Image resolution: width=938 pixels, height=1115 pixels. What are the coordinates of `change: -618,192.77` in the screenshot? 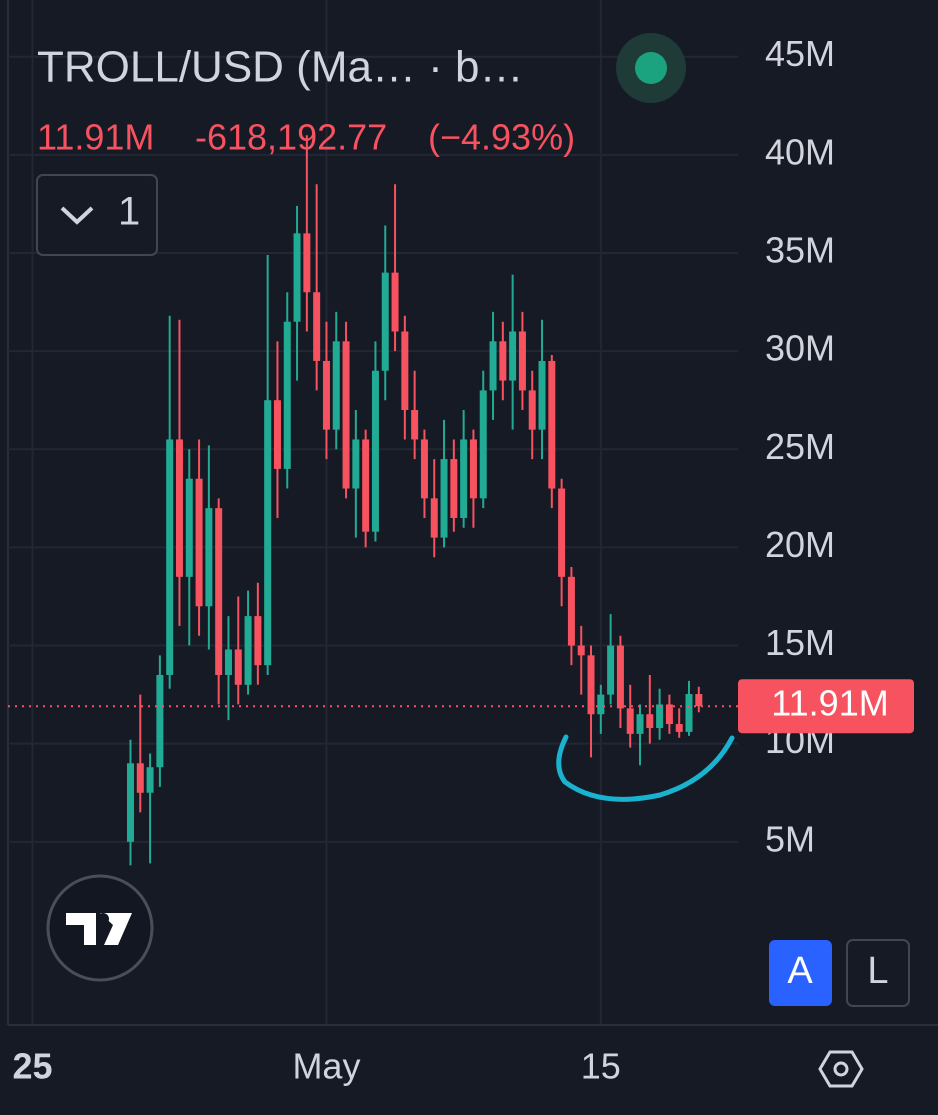 It's located at (291, 137).